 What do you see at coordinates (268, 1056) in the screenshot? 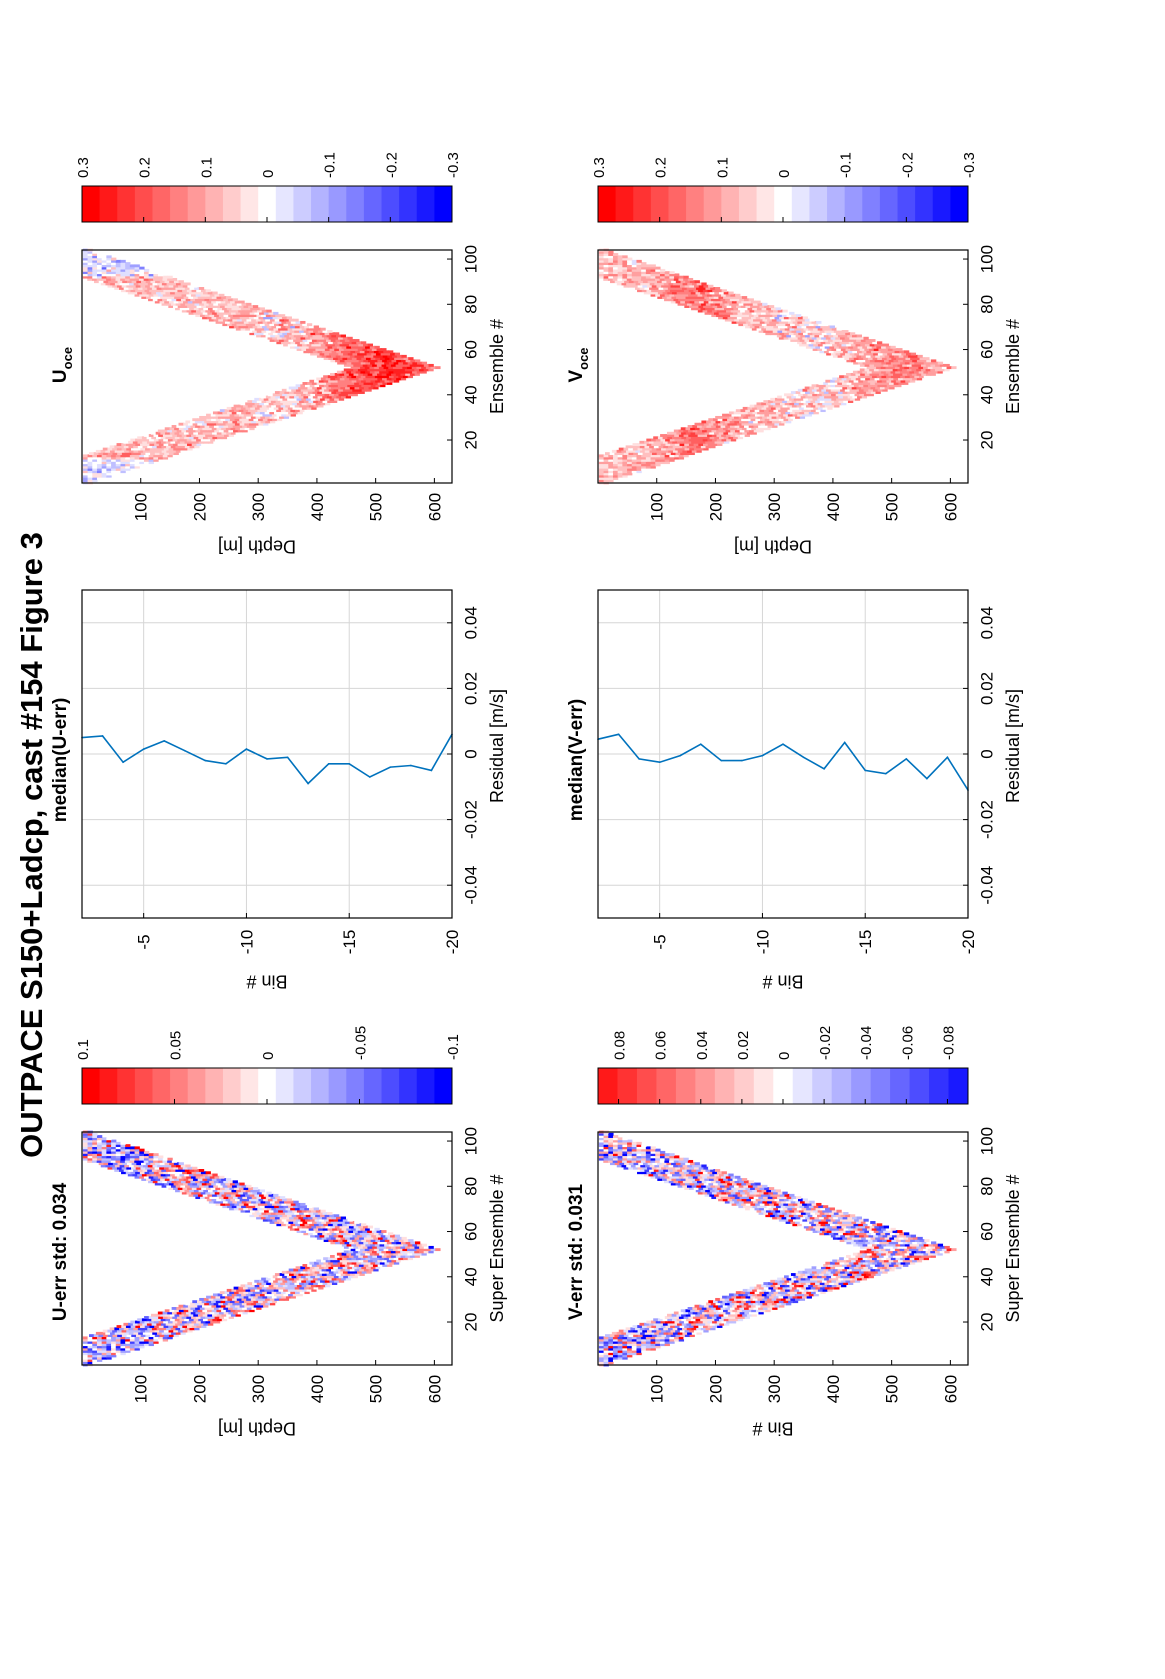
I see `colorbar-tick-label: 0` at bounding box center [268, 1056].